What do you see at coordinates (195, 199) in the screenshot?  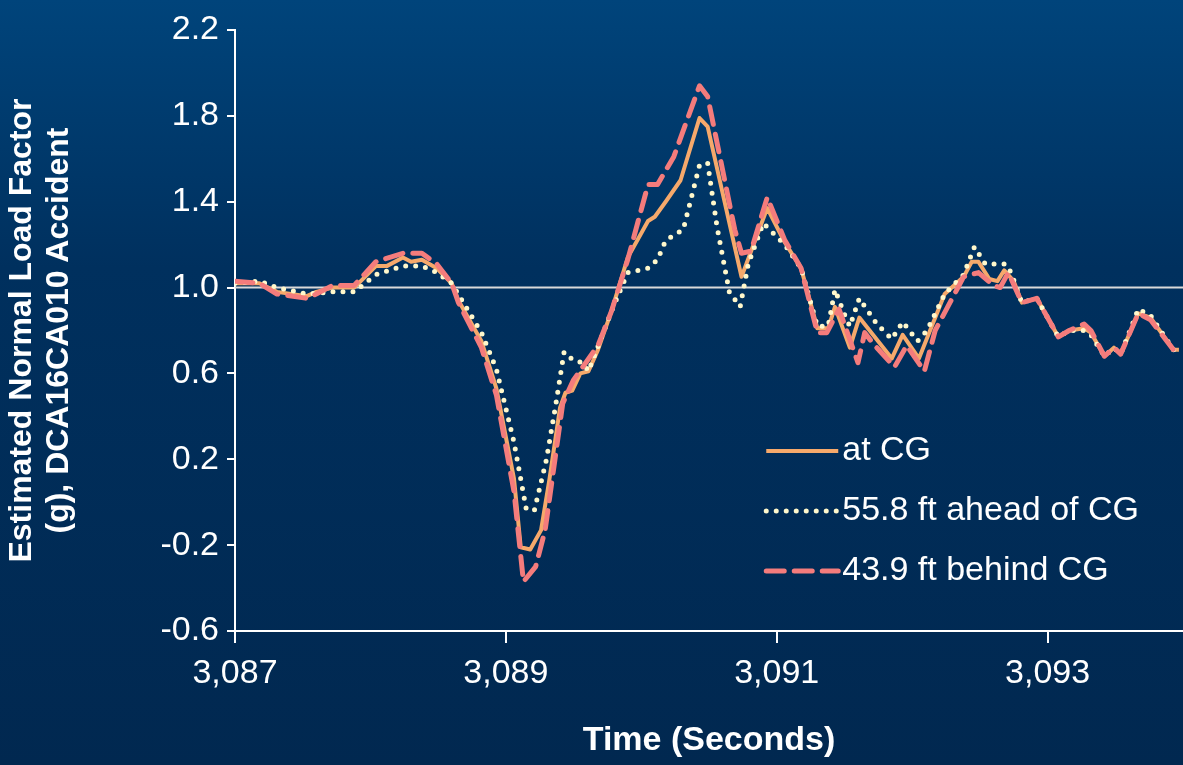 I see `y-tick-label: 1.4` at bounding box center [195, 199].